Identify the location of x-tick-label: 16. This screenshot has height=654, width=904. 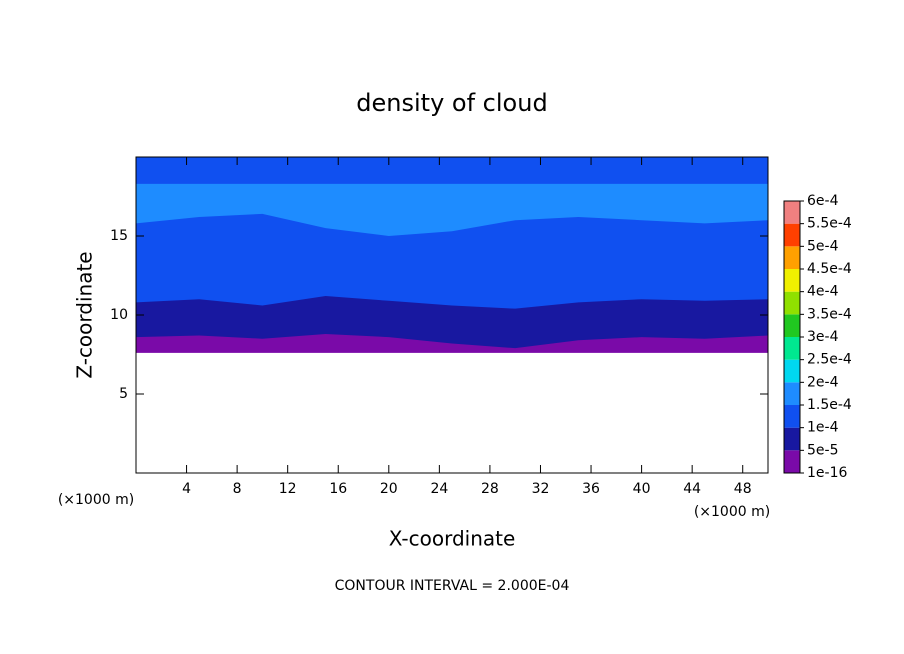
(338, 489).